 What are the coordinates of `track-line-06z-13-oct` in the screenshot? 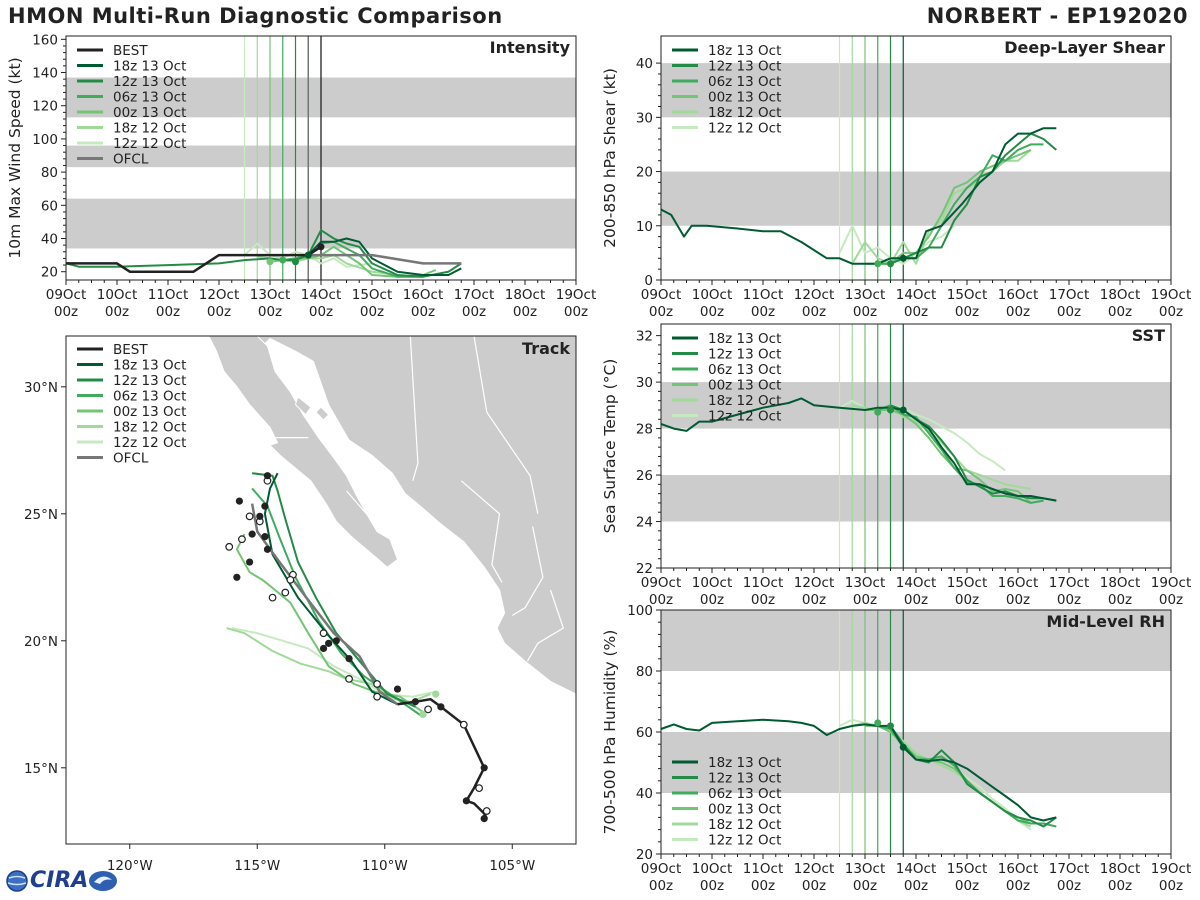 It's located at (337, 602).